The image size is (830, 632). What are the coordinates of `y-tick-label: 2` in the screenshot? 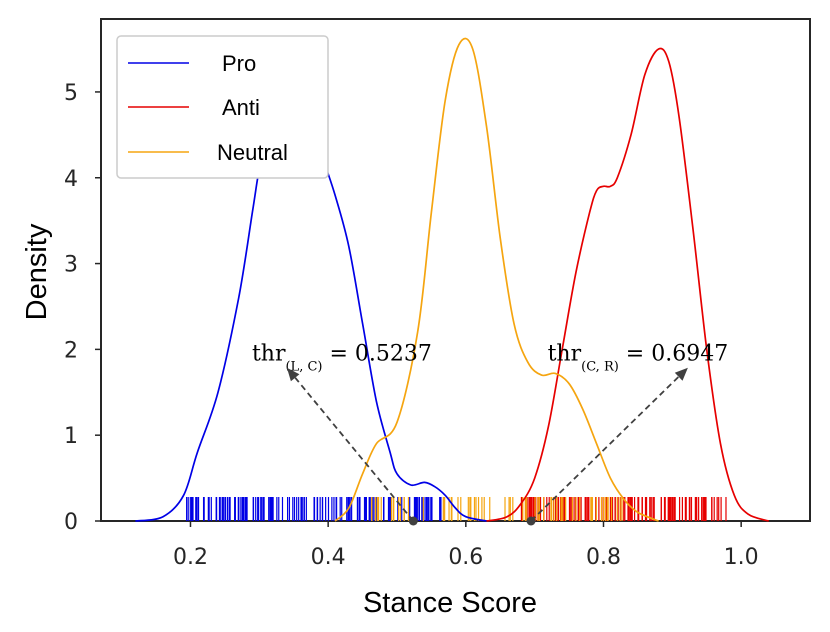 It's located at (71, 350).